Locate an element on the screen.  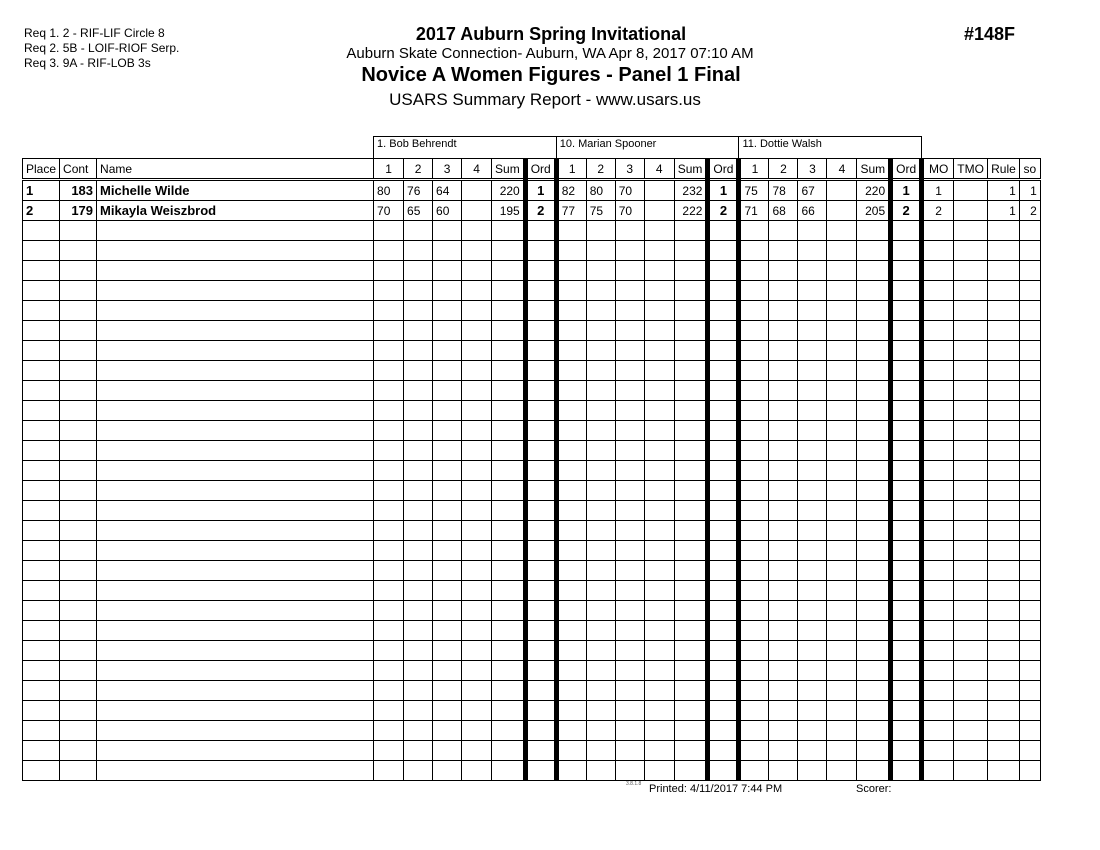
col-place: Place is located at coordinates (41, 169).